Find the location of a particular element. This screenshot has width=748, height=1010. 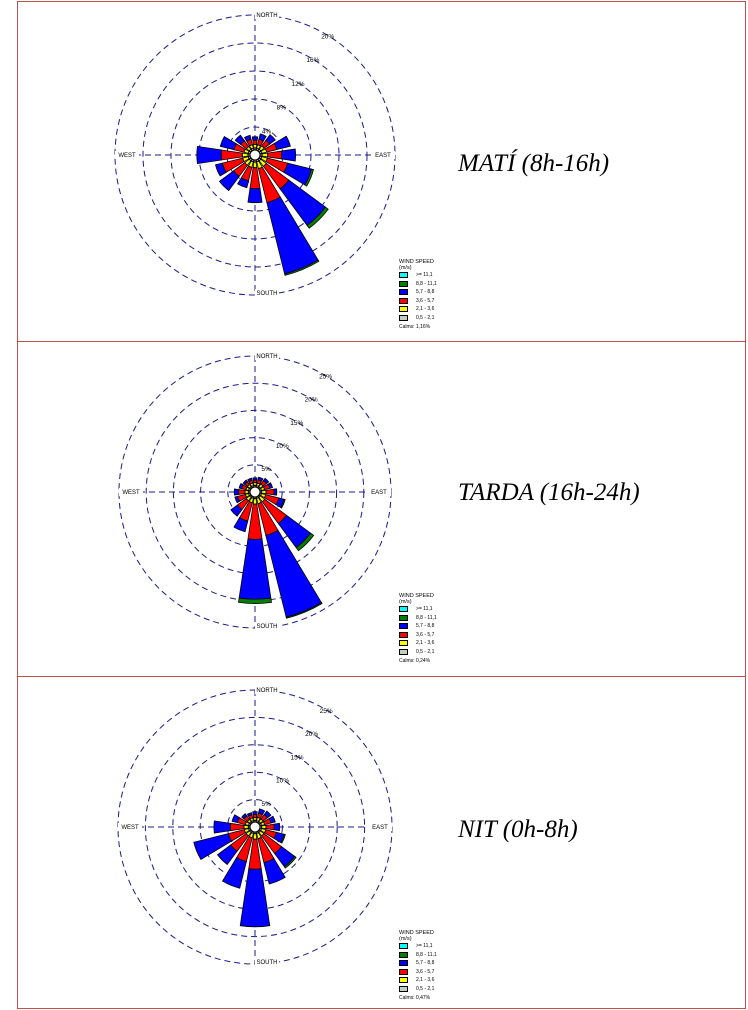

legend-label: 3,6 - 5,7 is located at coordinates (425, 971).